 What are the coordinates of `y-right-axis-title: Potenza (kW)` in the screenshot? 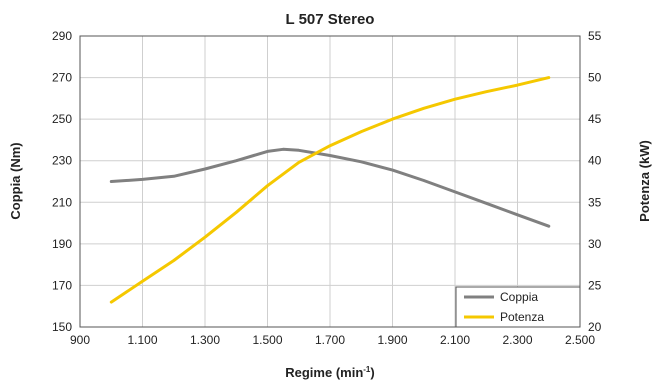 It's located at (644, 181).